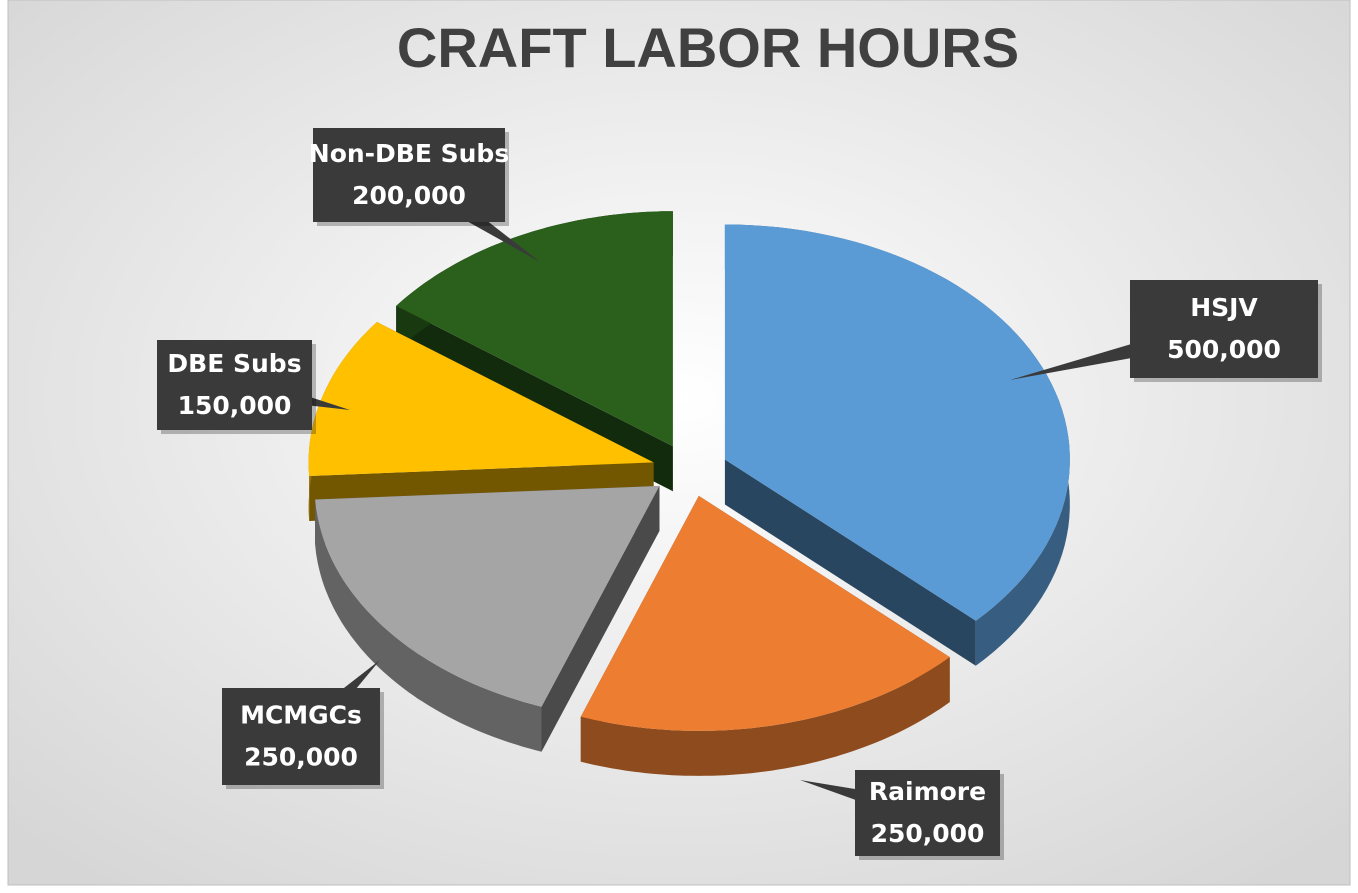 The height and width of the screenshot is (893, 1358). I want to click on data-label-value: 500,000, so click(1224, 349).